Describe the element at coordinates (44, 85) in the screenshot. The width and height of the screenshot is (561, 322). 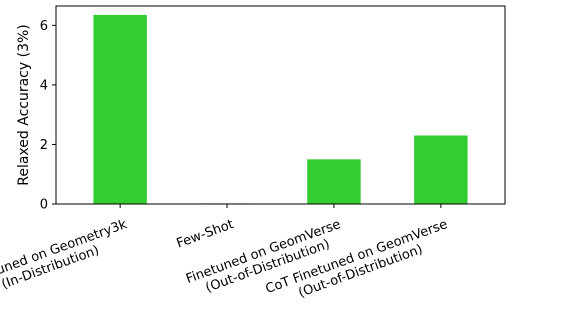
I see `y-tick-label: 4` at that location.